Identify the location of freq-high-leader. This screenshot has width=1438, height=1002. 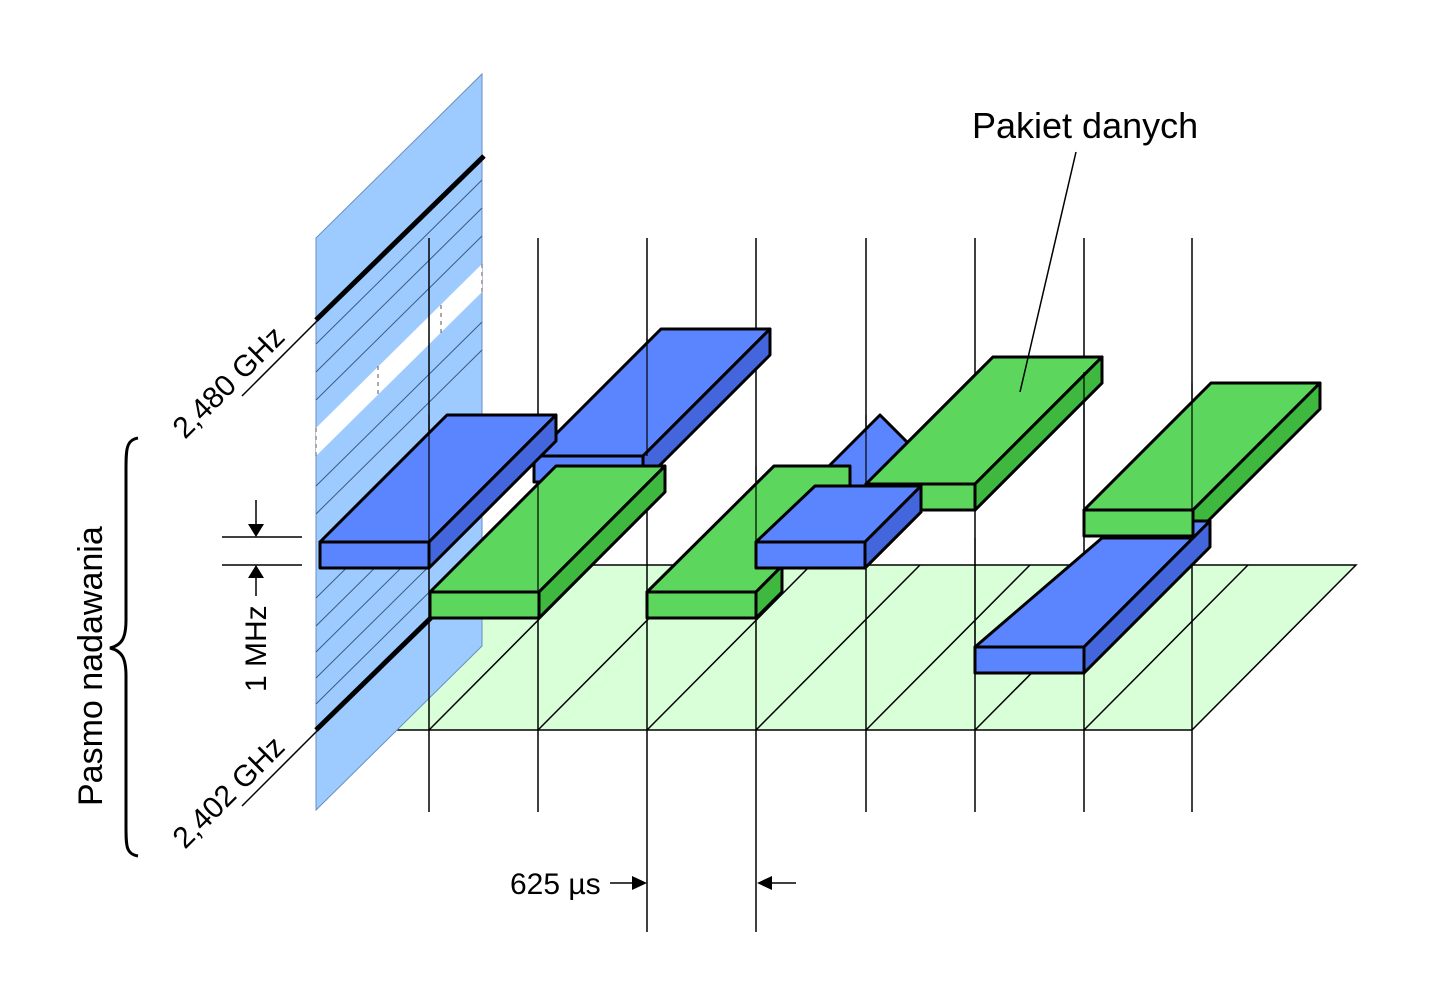
(280, 358).